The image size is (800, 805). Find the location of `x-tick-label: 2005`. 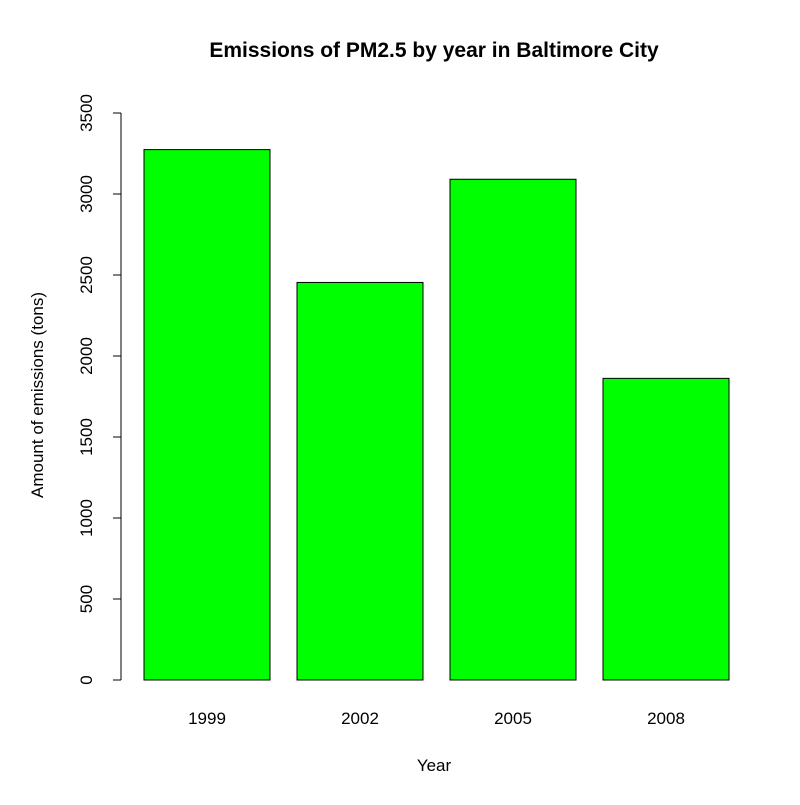

x-tick-label: 2005 is located at coordinates (513, 718).